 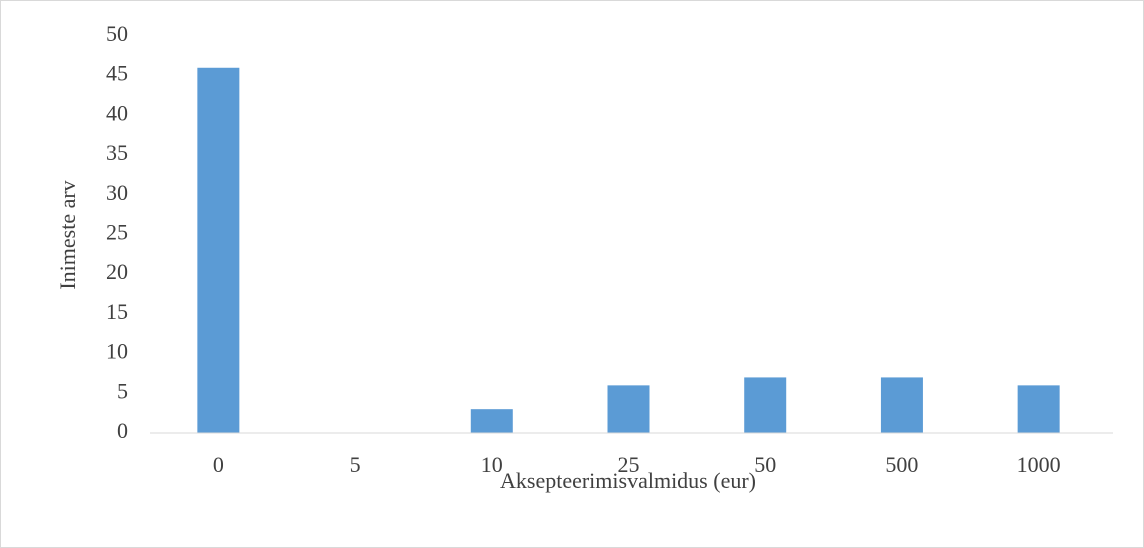 What do you see at coordinates (355, 464) in the screenshot?
I see `x-tick-label: 5` at bounding box center [355, 464].